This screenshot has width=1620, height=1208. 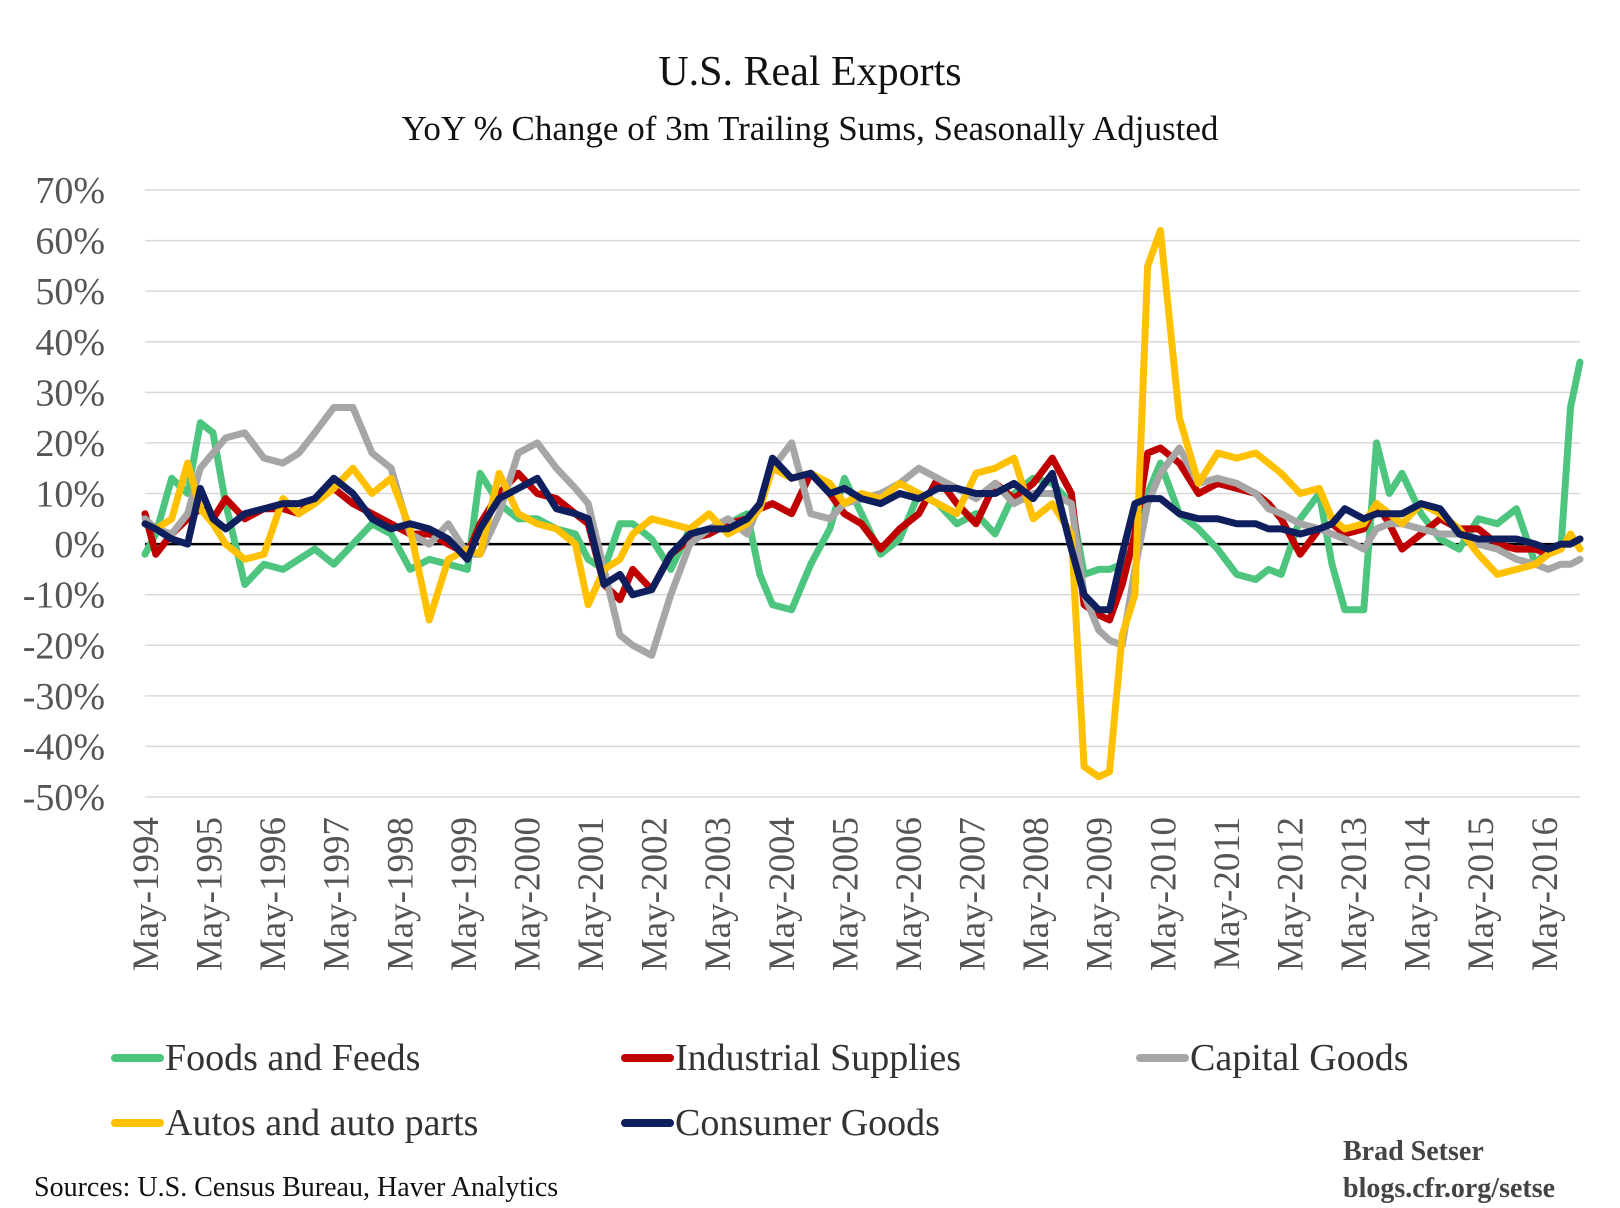 What do you see at coordinates (70, 343) in the screenshot?
I see `y-tick-label: 40%` at bounding box center [70, 343].